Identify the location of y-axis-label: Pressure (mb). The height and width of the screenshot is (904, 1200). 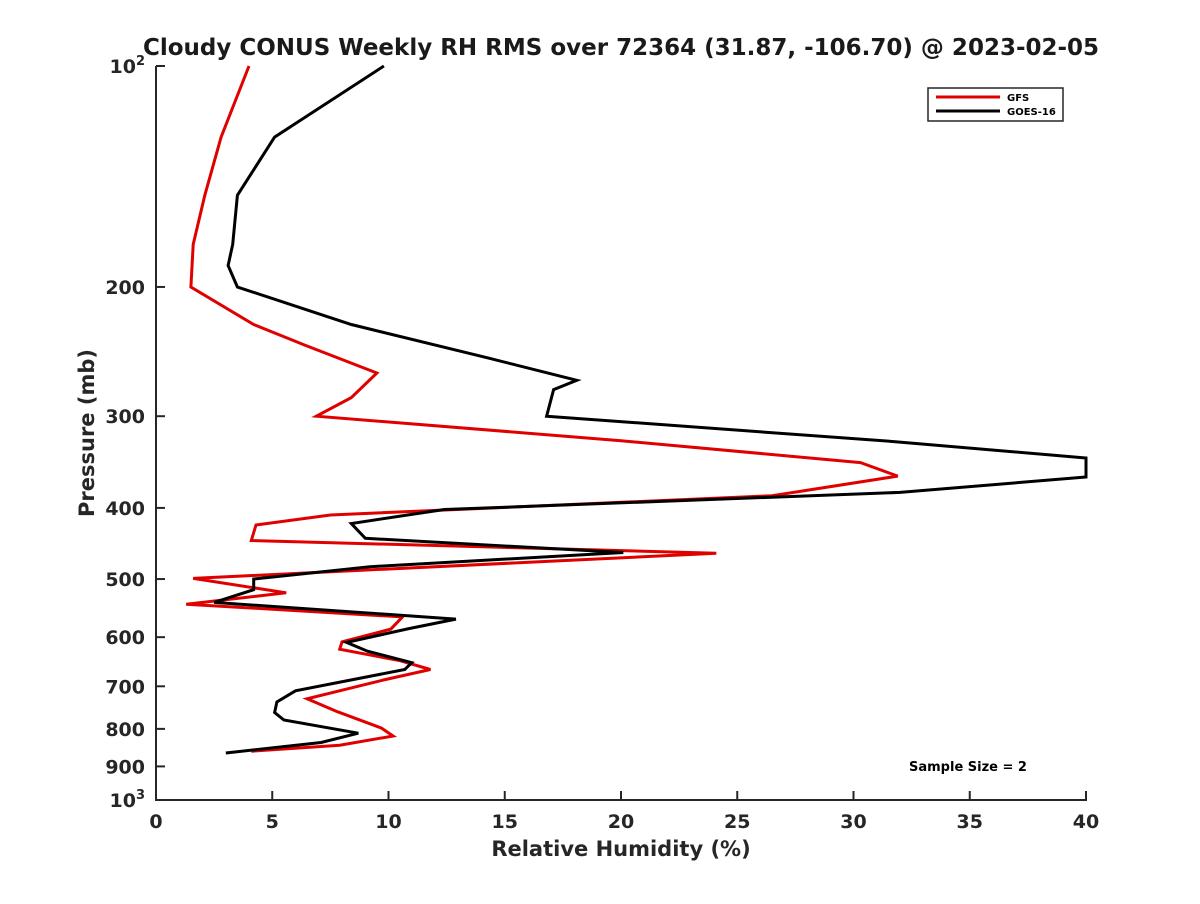
(87, 433).